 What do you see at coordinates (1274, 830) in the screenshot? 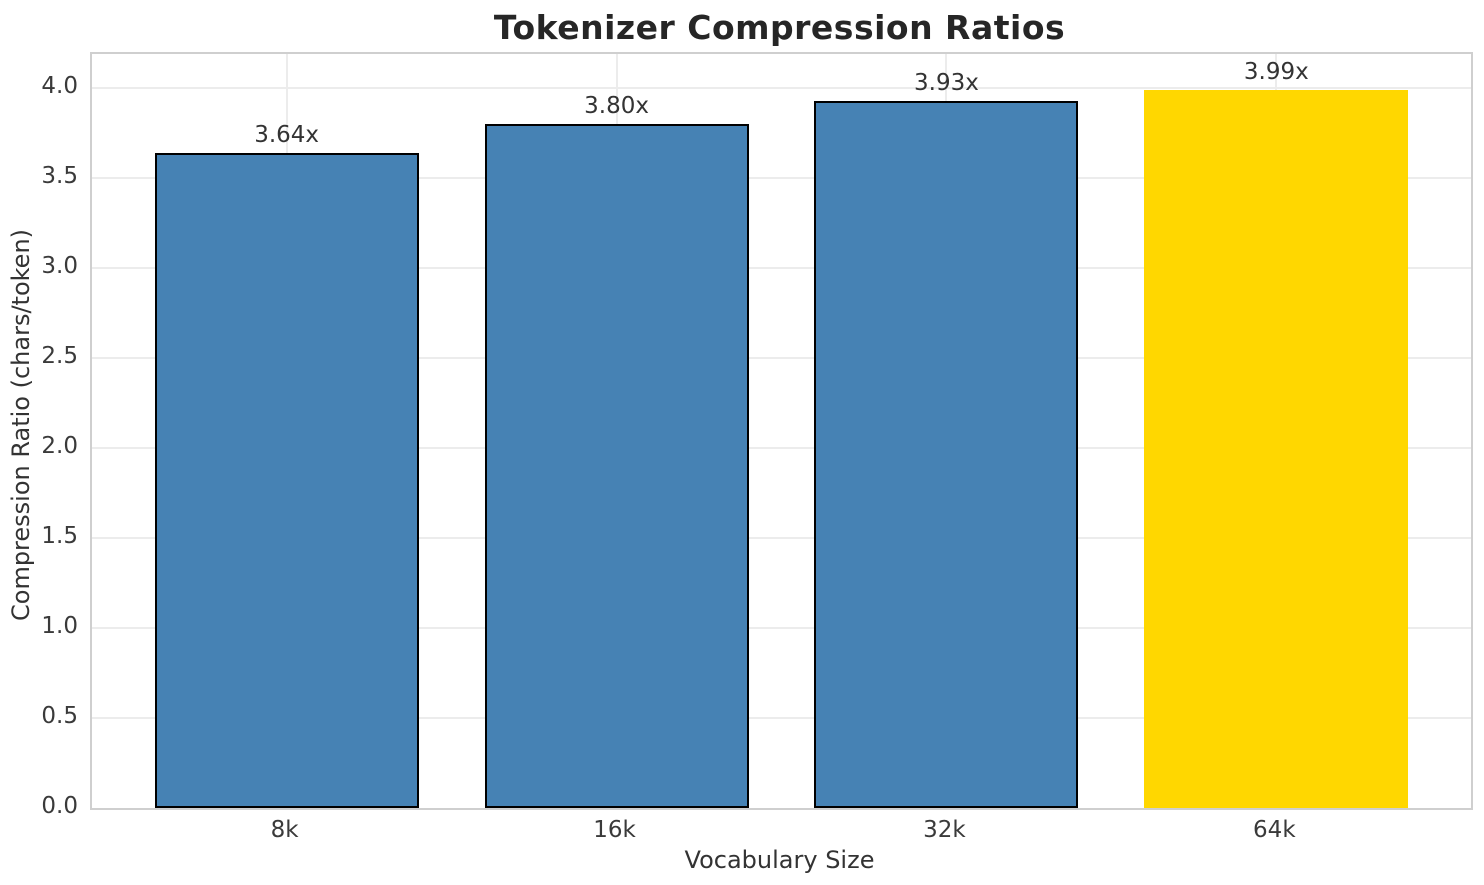
I see `x-tick-label: 64k` at bounding box center [1274, 830].